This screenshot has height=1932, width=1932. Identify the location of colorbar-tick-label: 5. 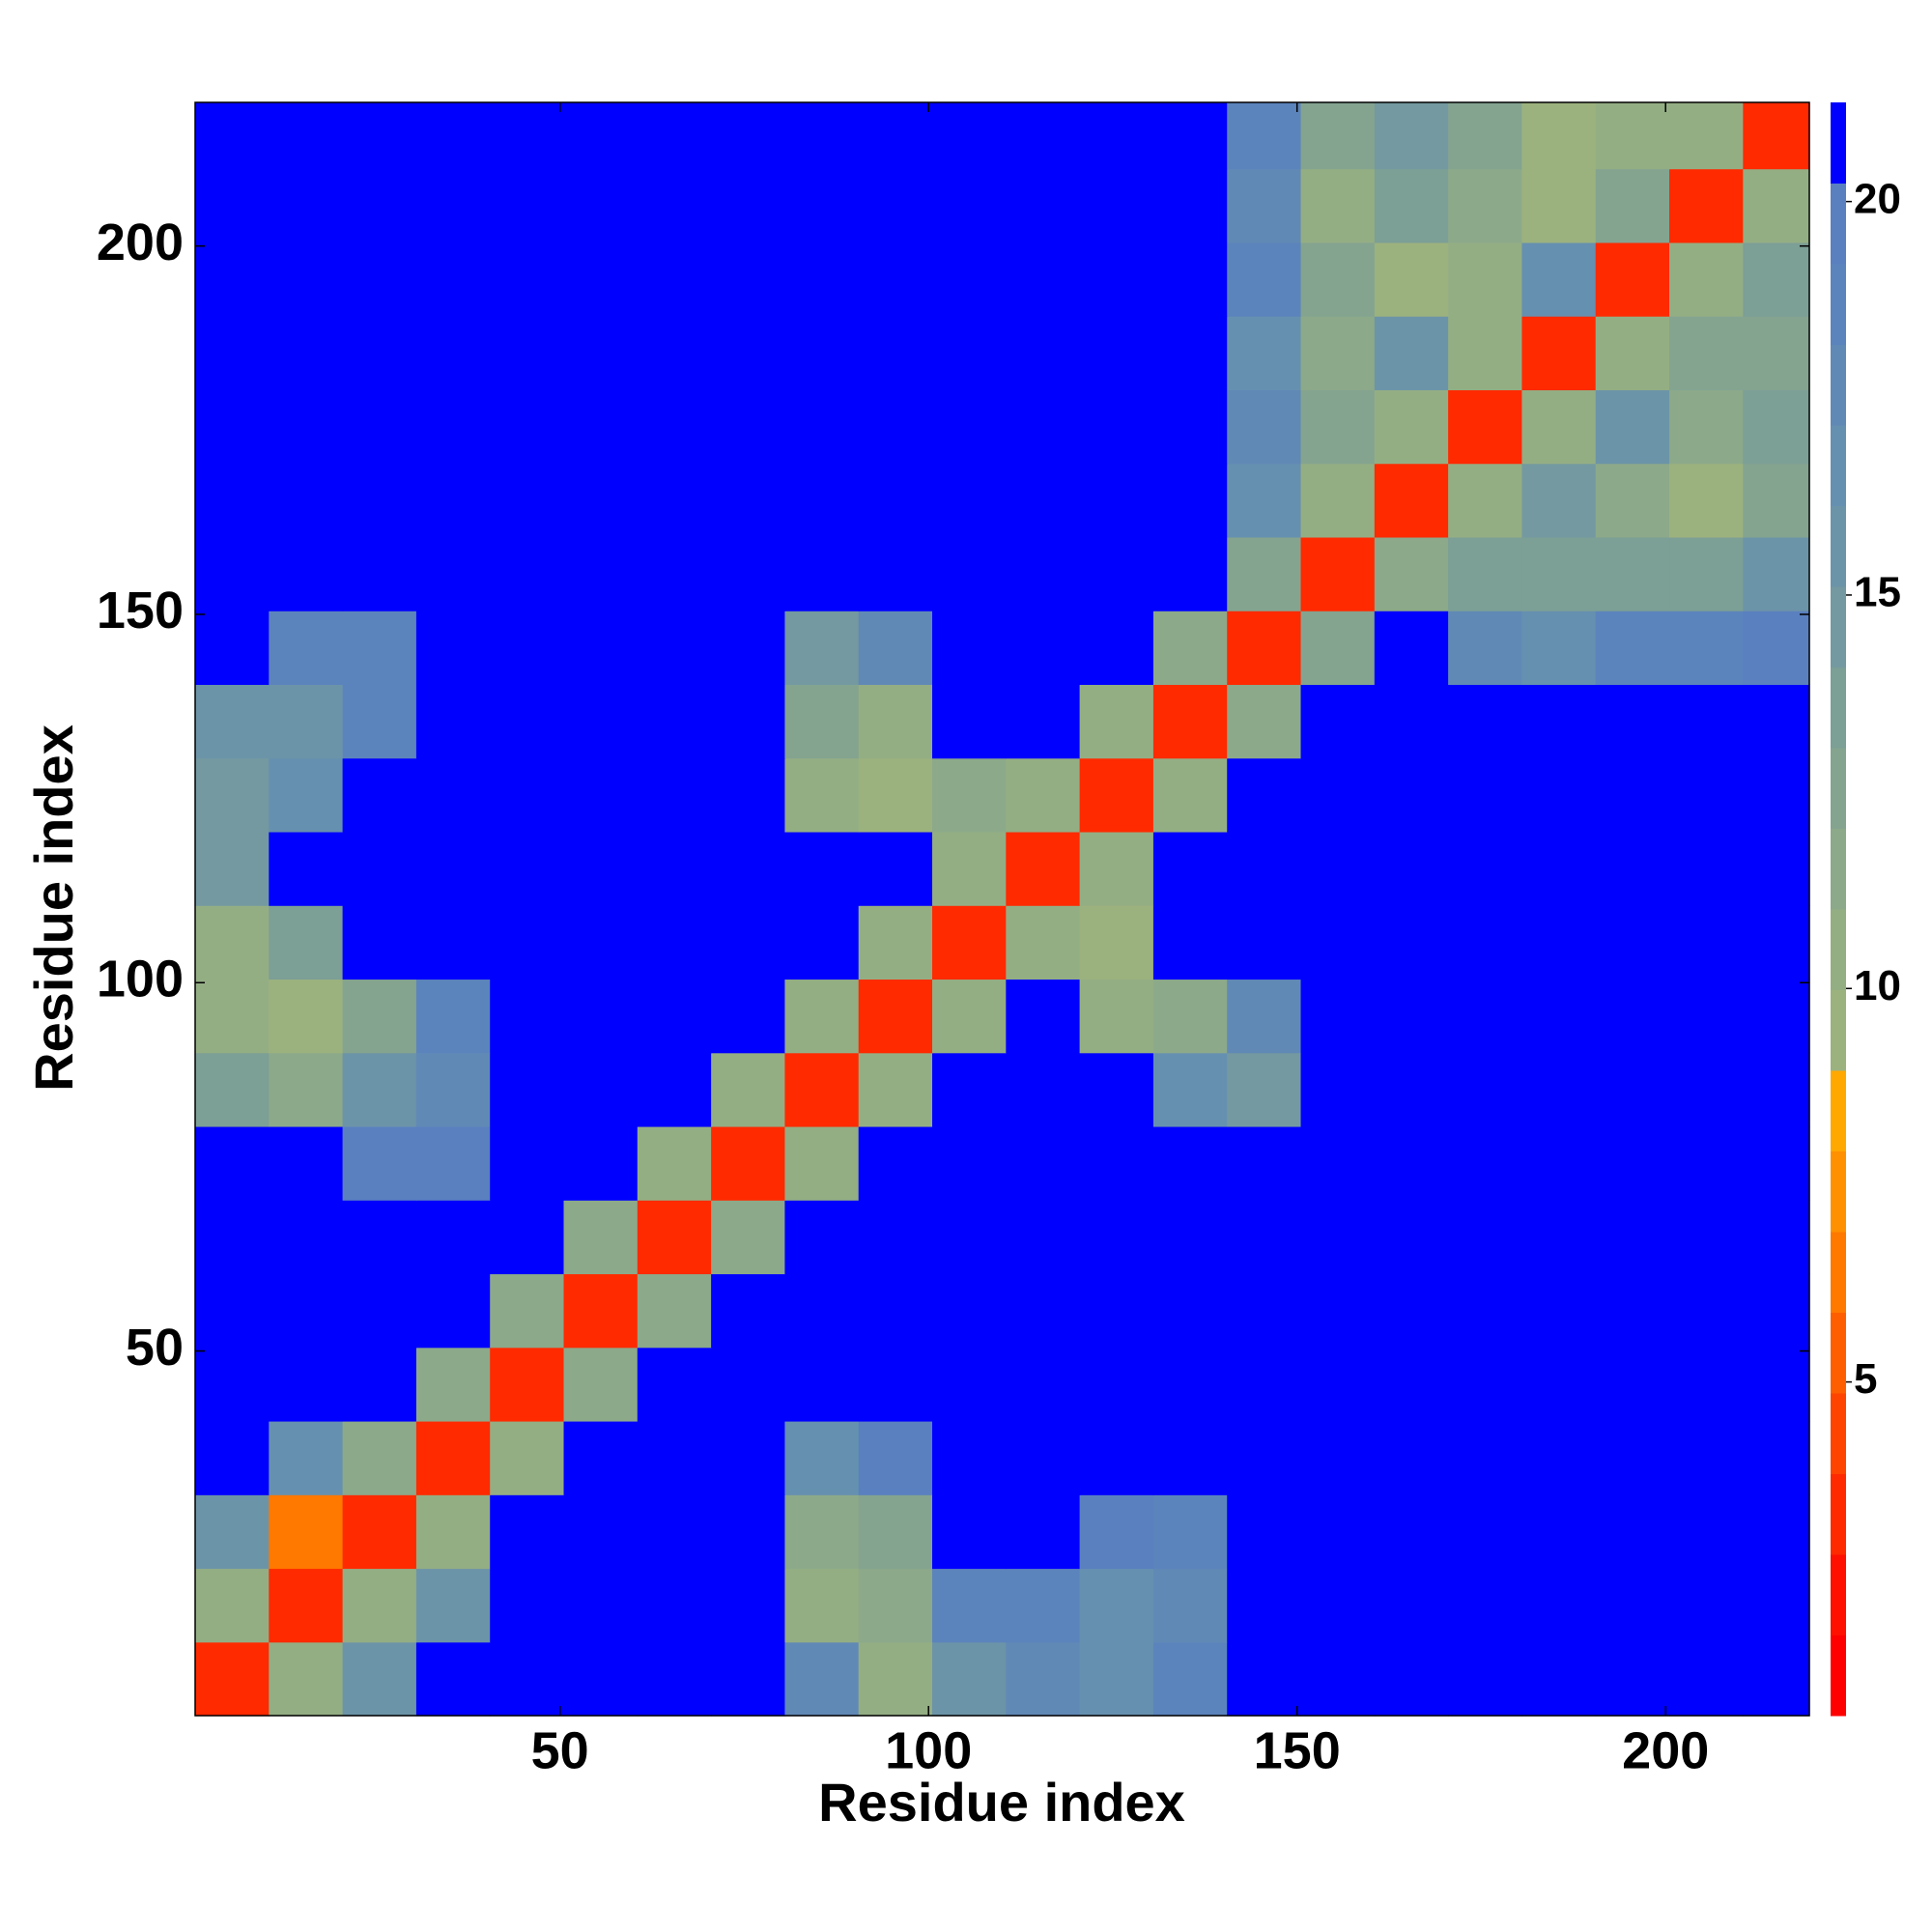
(1865, 1379).